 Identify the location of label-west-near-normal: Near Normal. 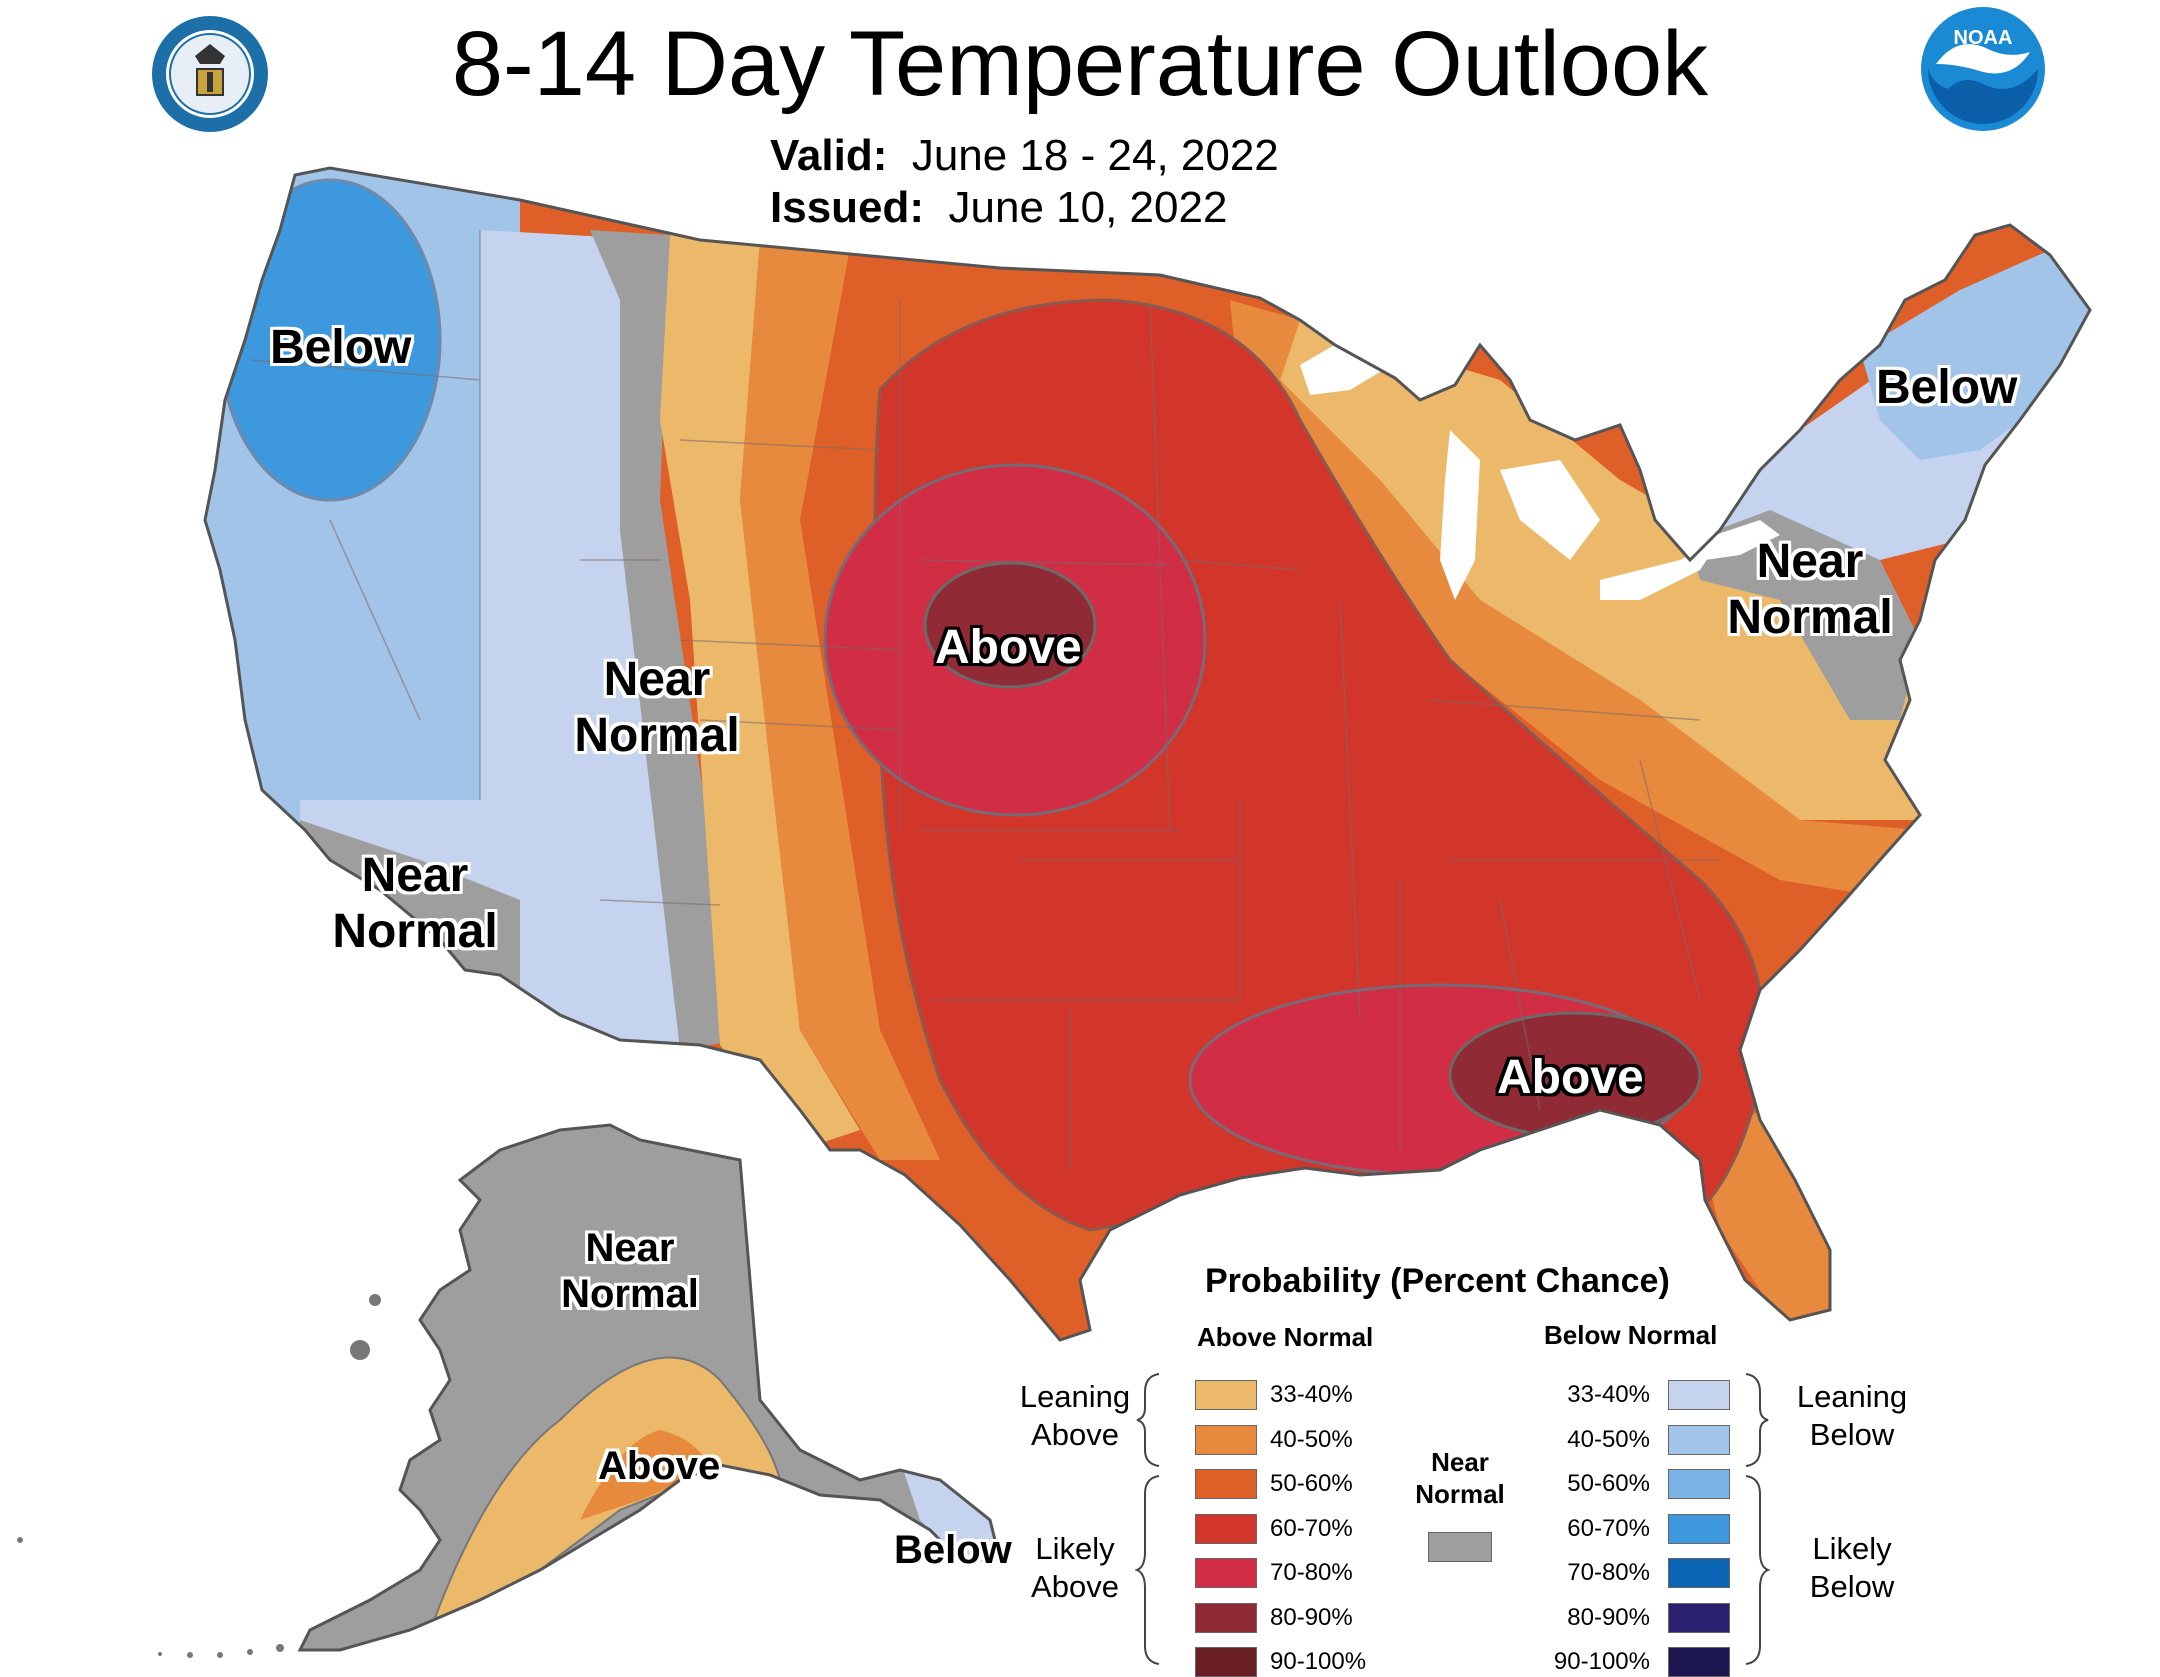
(657, 708).